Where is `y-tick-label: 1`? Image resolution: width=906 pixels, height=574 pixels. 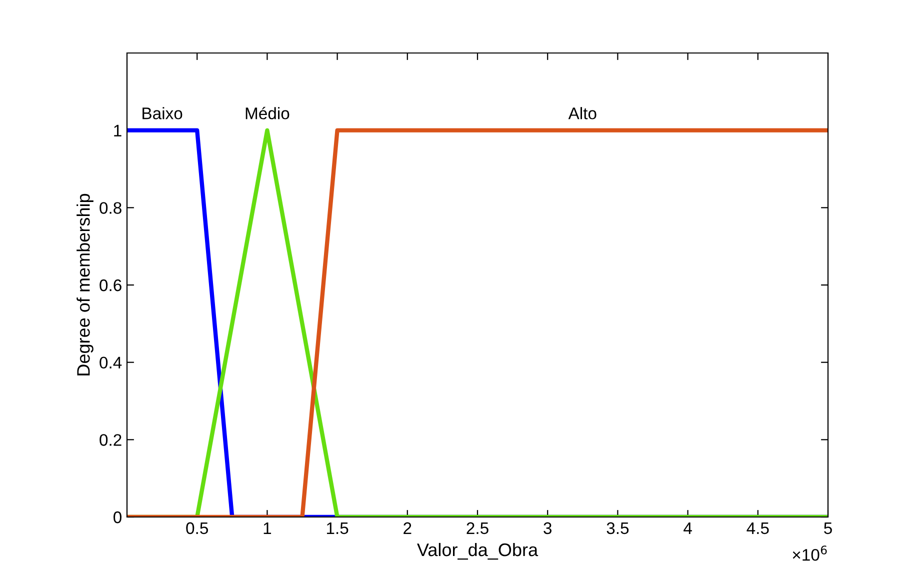
y-tick-label: 1 is located at coordinates (118, 130).